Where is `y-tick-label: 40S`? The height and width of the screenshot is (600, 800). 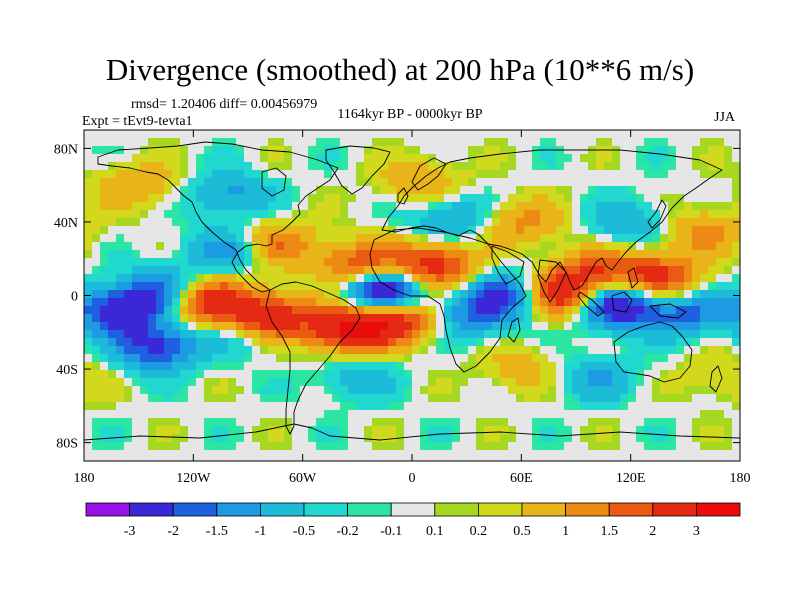
y-tick-label: 40S is located at coordinates (67, 370).